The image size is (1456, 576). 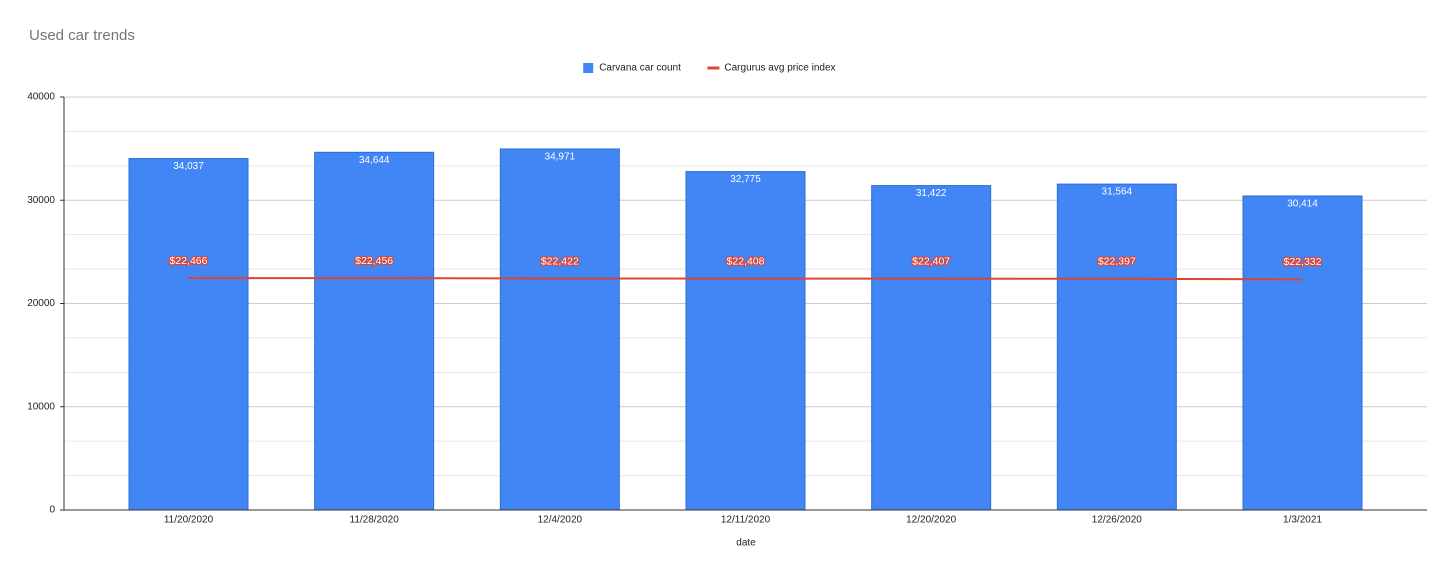 I want to click on chart-title: Used car trends, so click(x=82, y=35).